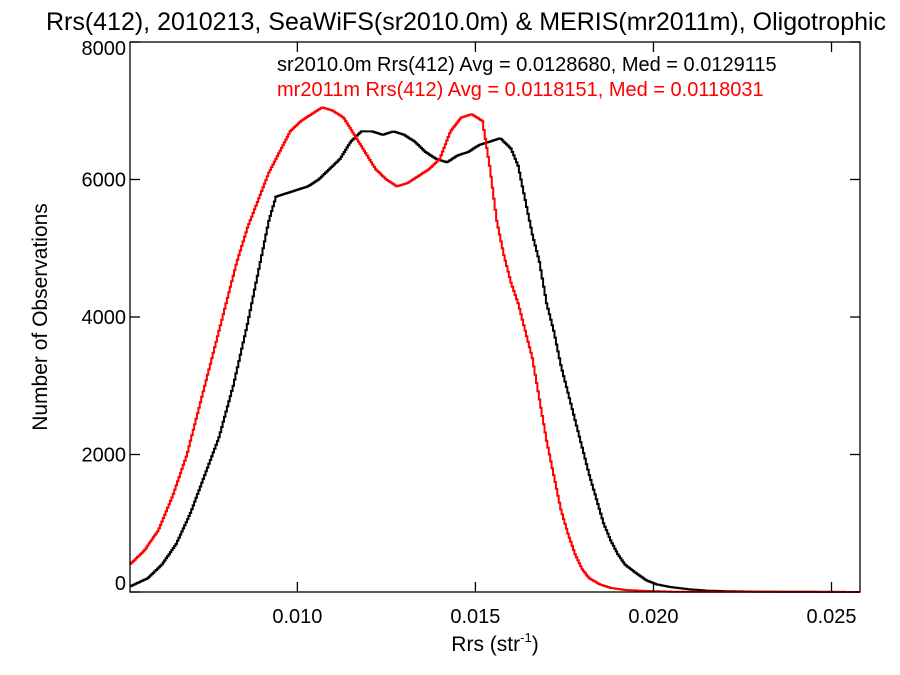 The image size is (900, 675). I want to click on y-tick-label: 2000, so click(104, 456).